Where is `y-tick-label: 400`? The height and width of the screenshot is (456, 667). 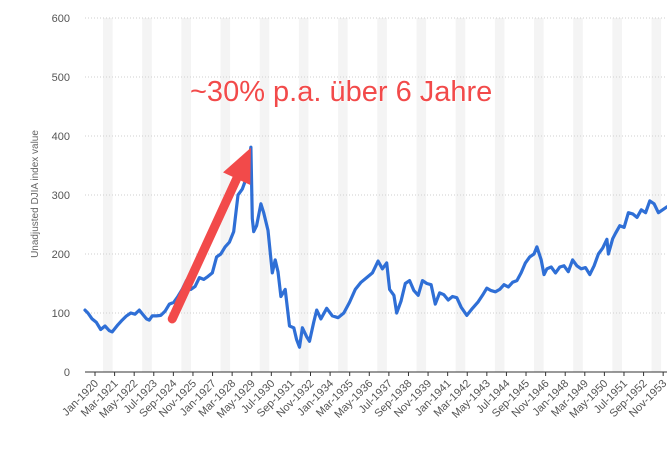 y-tick-label: 400 is located at coordinates (61, 137).